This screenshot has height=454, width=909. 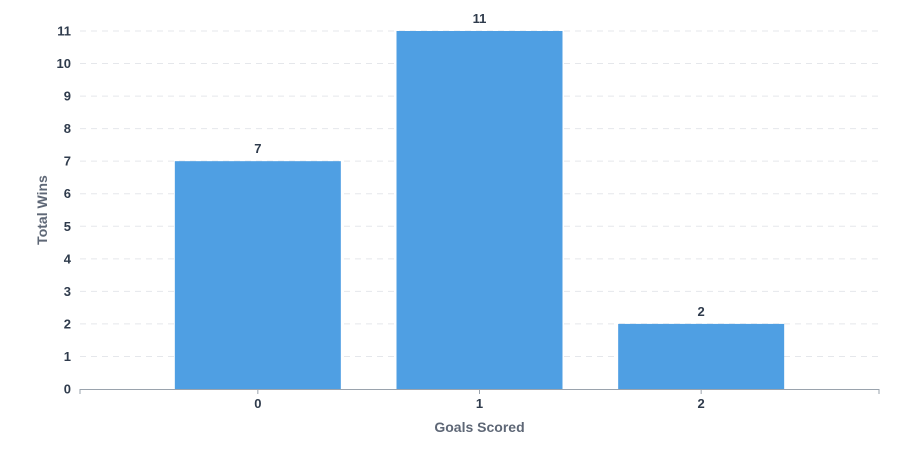 What do you see at coordinates (257, 148) in the screenshot?
I see `bar-value-label: 7` at bounding box center [257, 148].